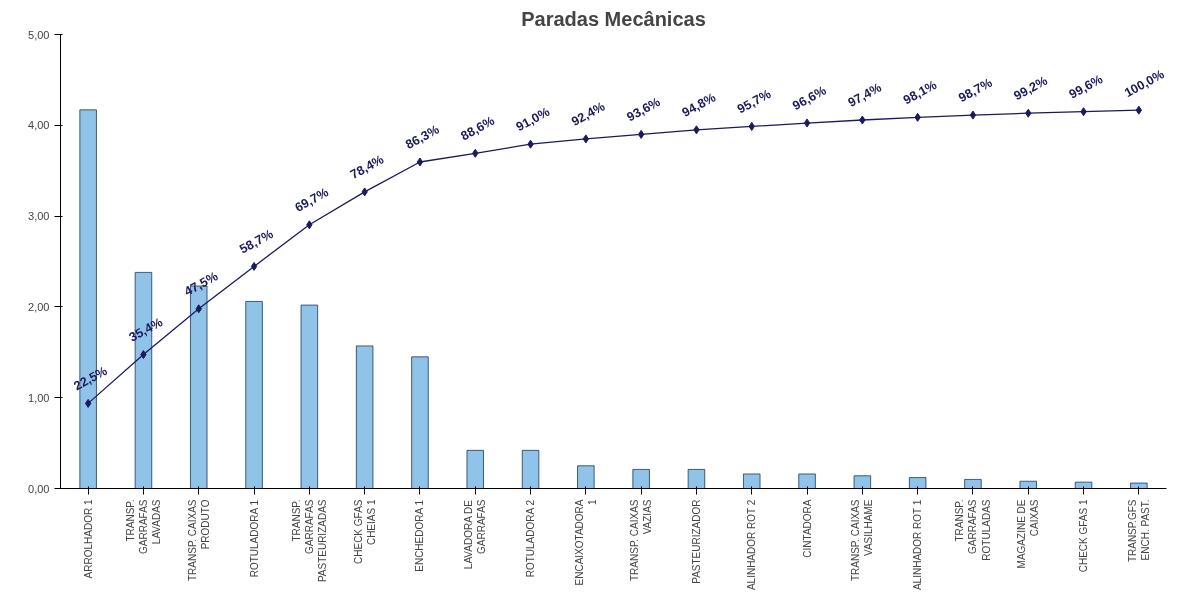 Image resolution: width=1200 pixels, height=597 pixels. What do you see at coordinates (364, 531) in the screenshot?
I see `x-tick-label: CHECK GFAS CHEIAS 1` at bounding box center [364, 531].